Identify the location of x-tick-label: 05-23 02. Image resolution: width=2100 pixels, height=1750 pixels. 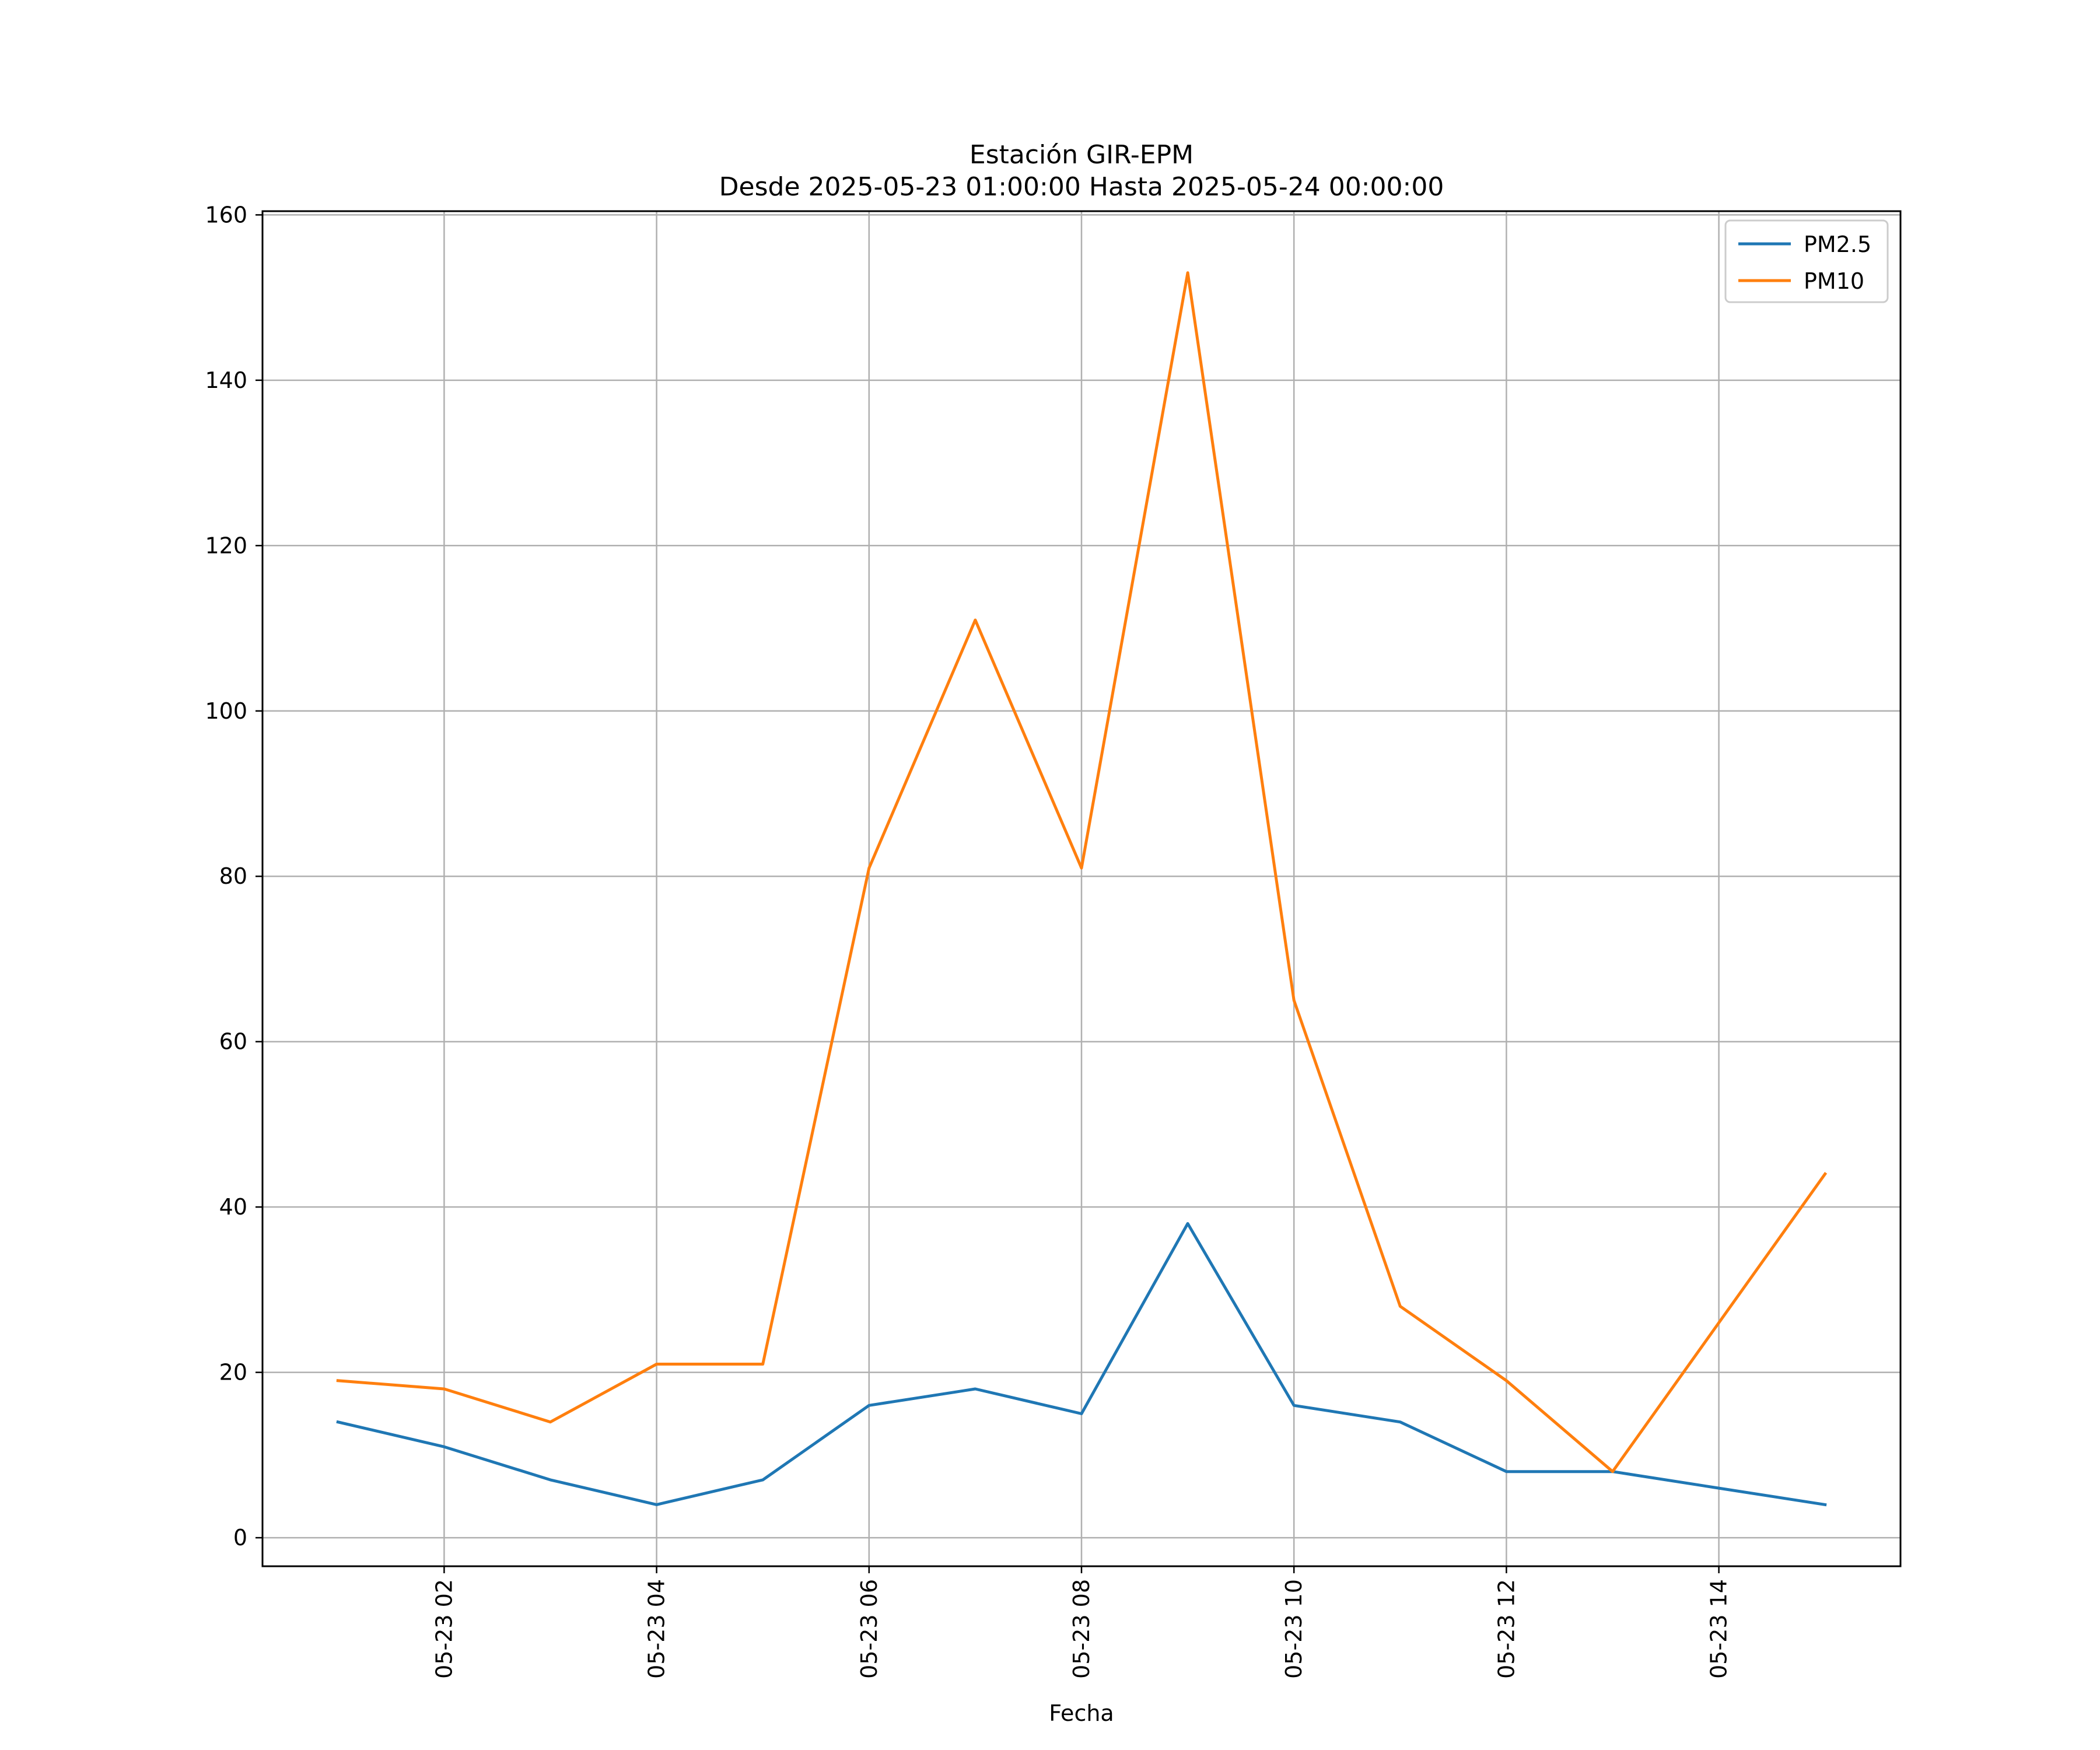
(444, 1629).